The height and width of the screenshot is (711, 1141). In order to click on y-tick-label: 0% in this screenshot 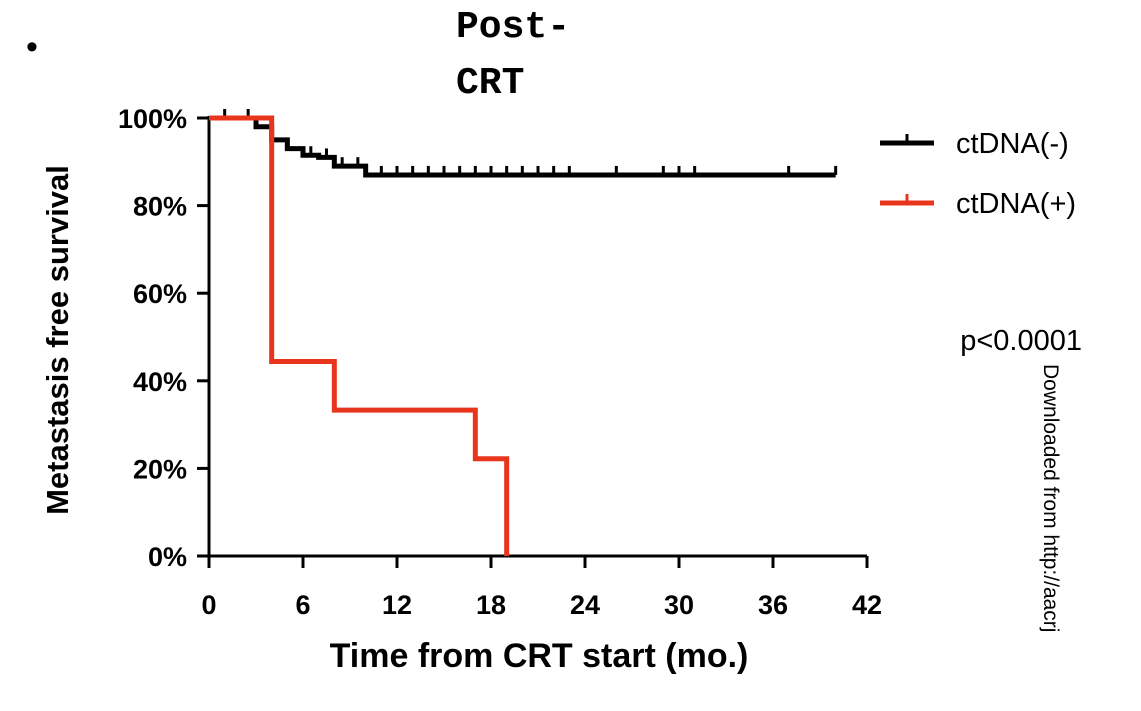, I will do `click(167, 557)`.